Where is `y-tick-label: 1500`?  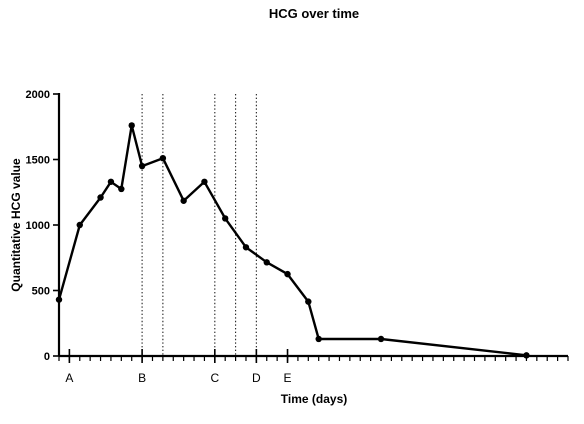 y-tick-label: 1500 is located at coordinates (38, 161).